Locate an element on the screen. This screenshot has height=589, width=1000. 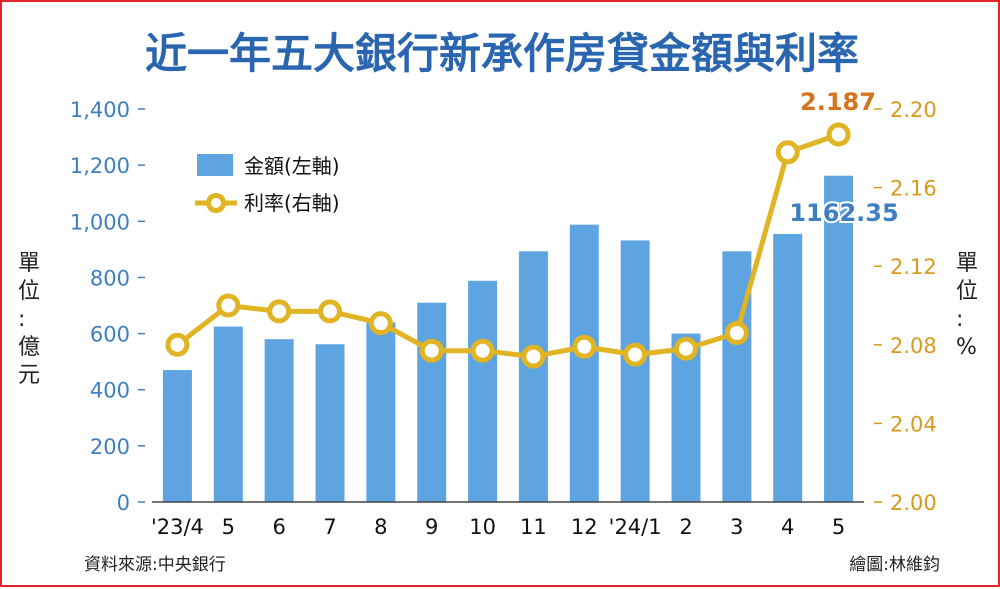
x-axis-tick-label: 3 is located at coordinates (736, 527).